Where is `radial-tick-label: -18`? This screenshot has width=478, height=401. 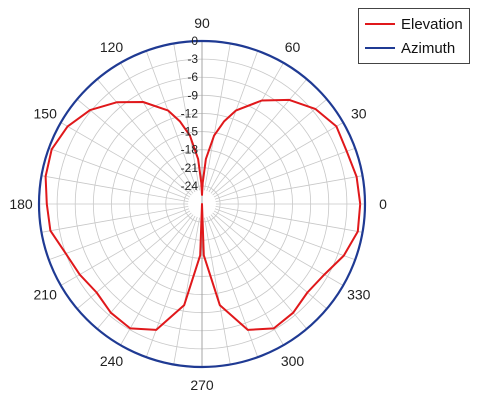
radial-tick-label: -18 is located at coordinates (190, 150).